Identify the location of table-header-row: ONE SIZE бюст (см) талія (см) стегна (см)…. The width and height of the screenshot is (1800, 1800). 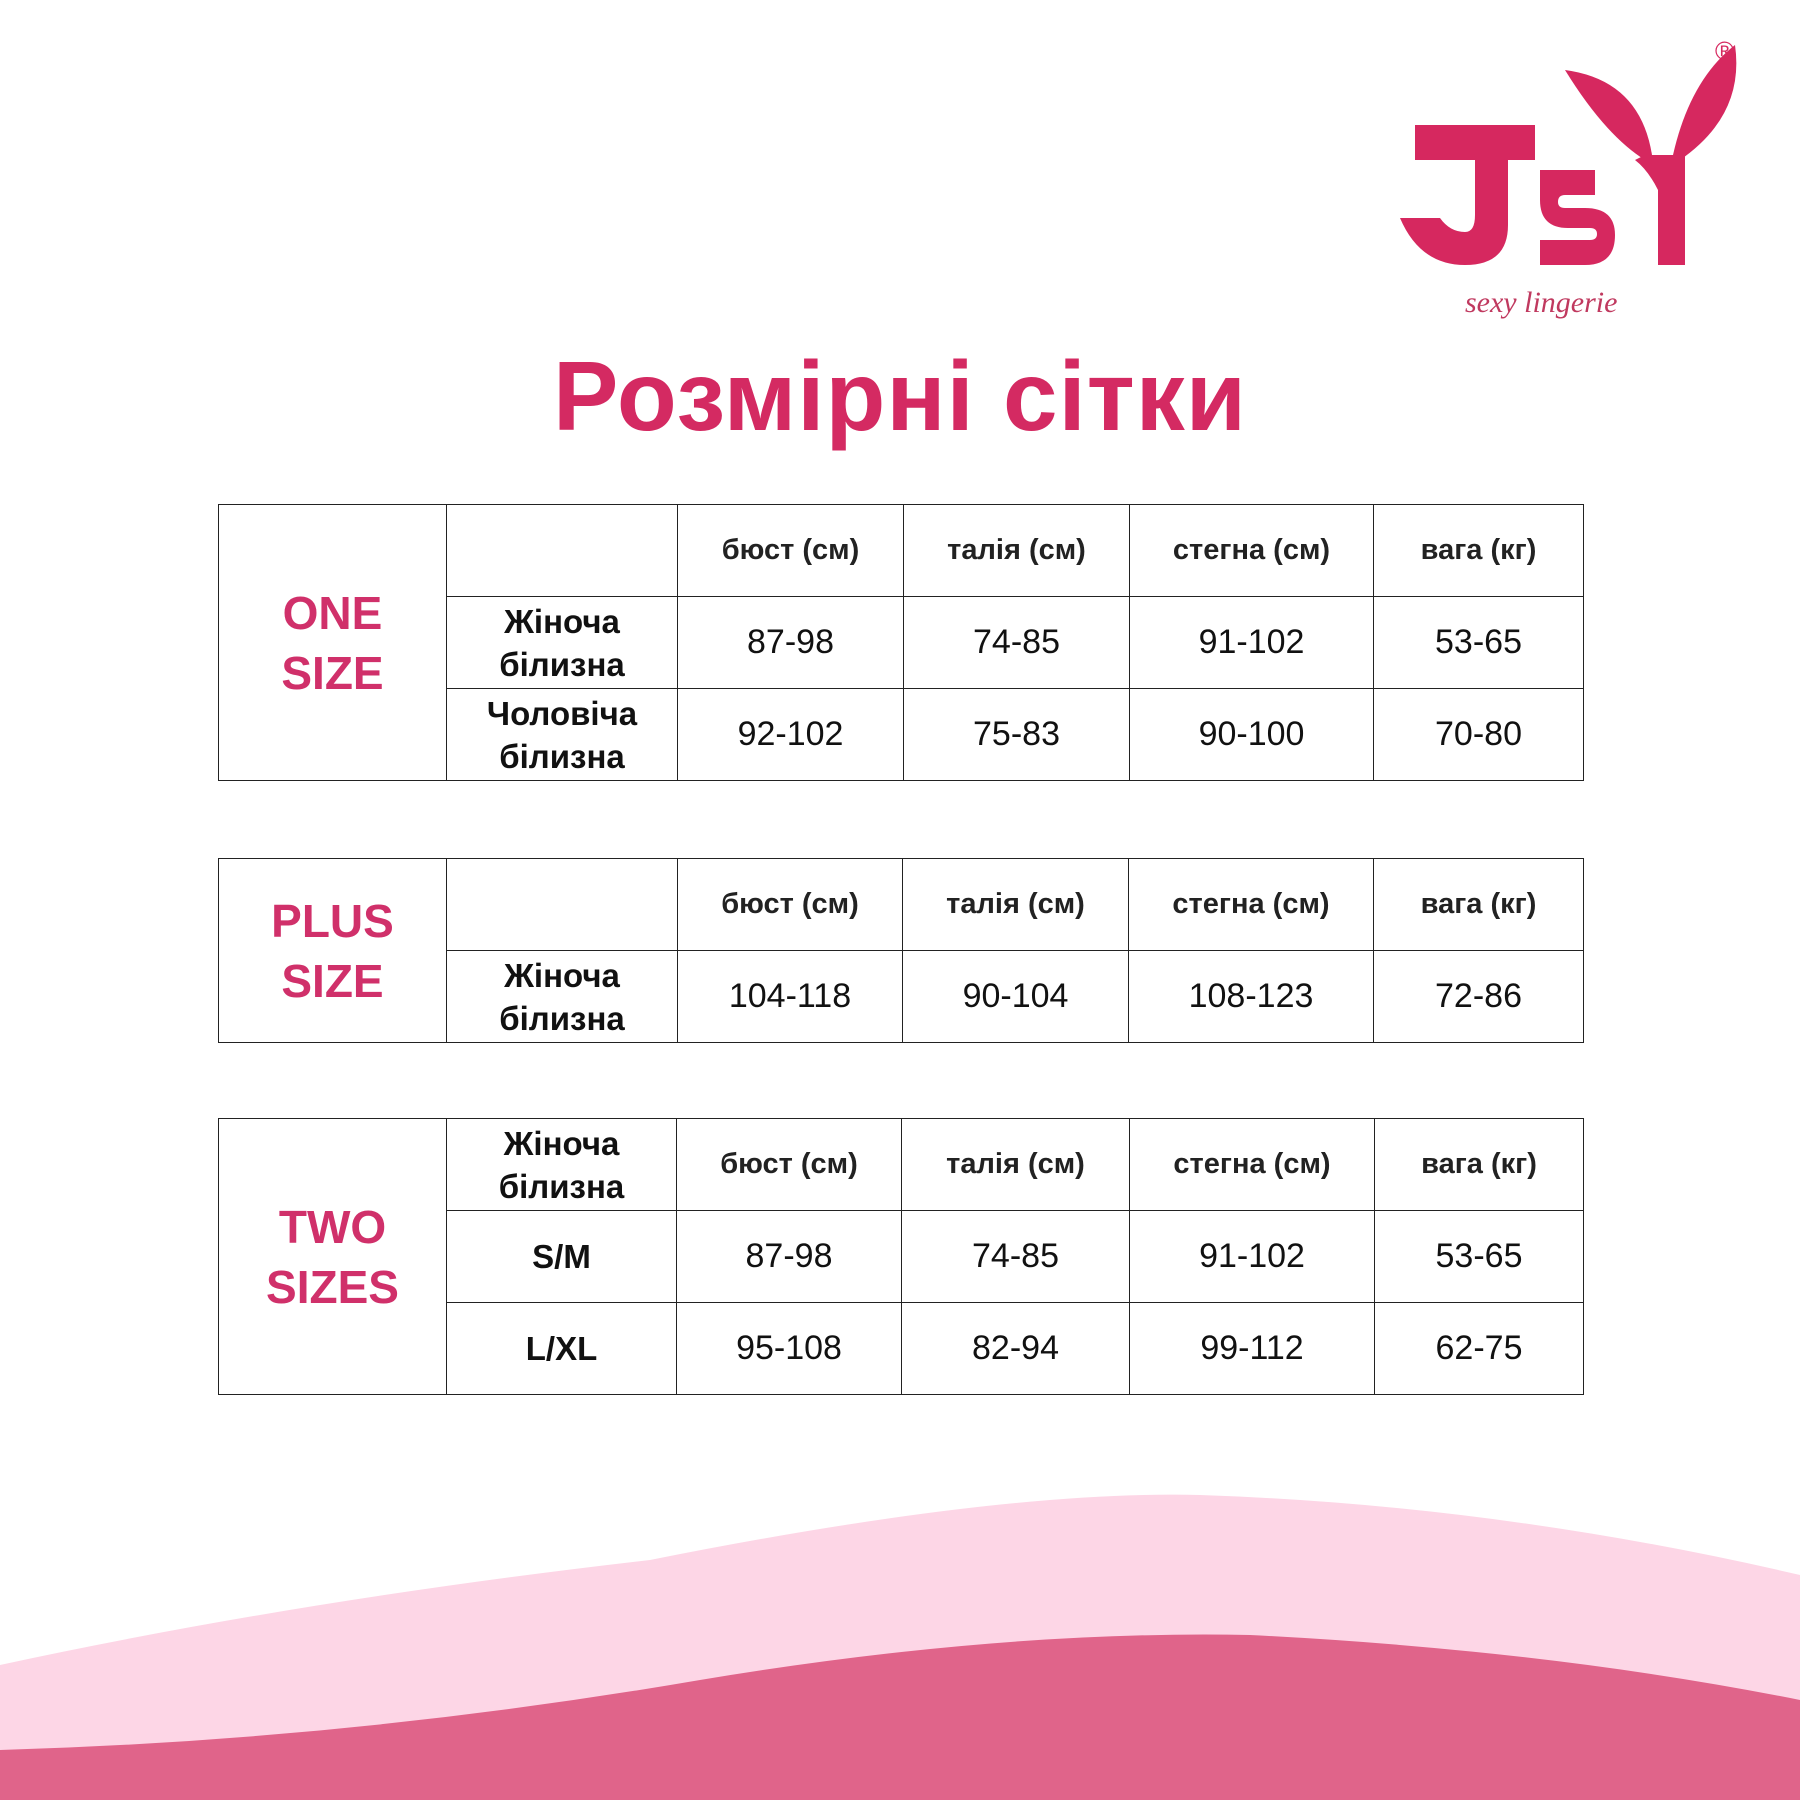
(901, 642).